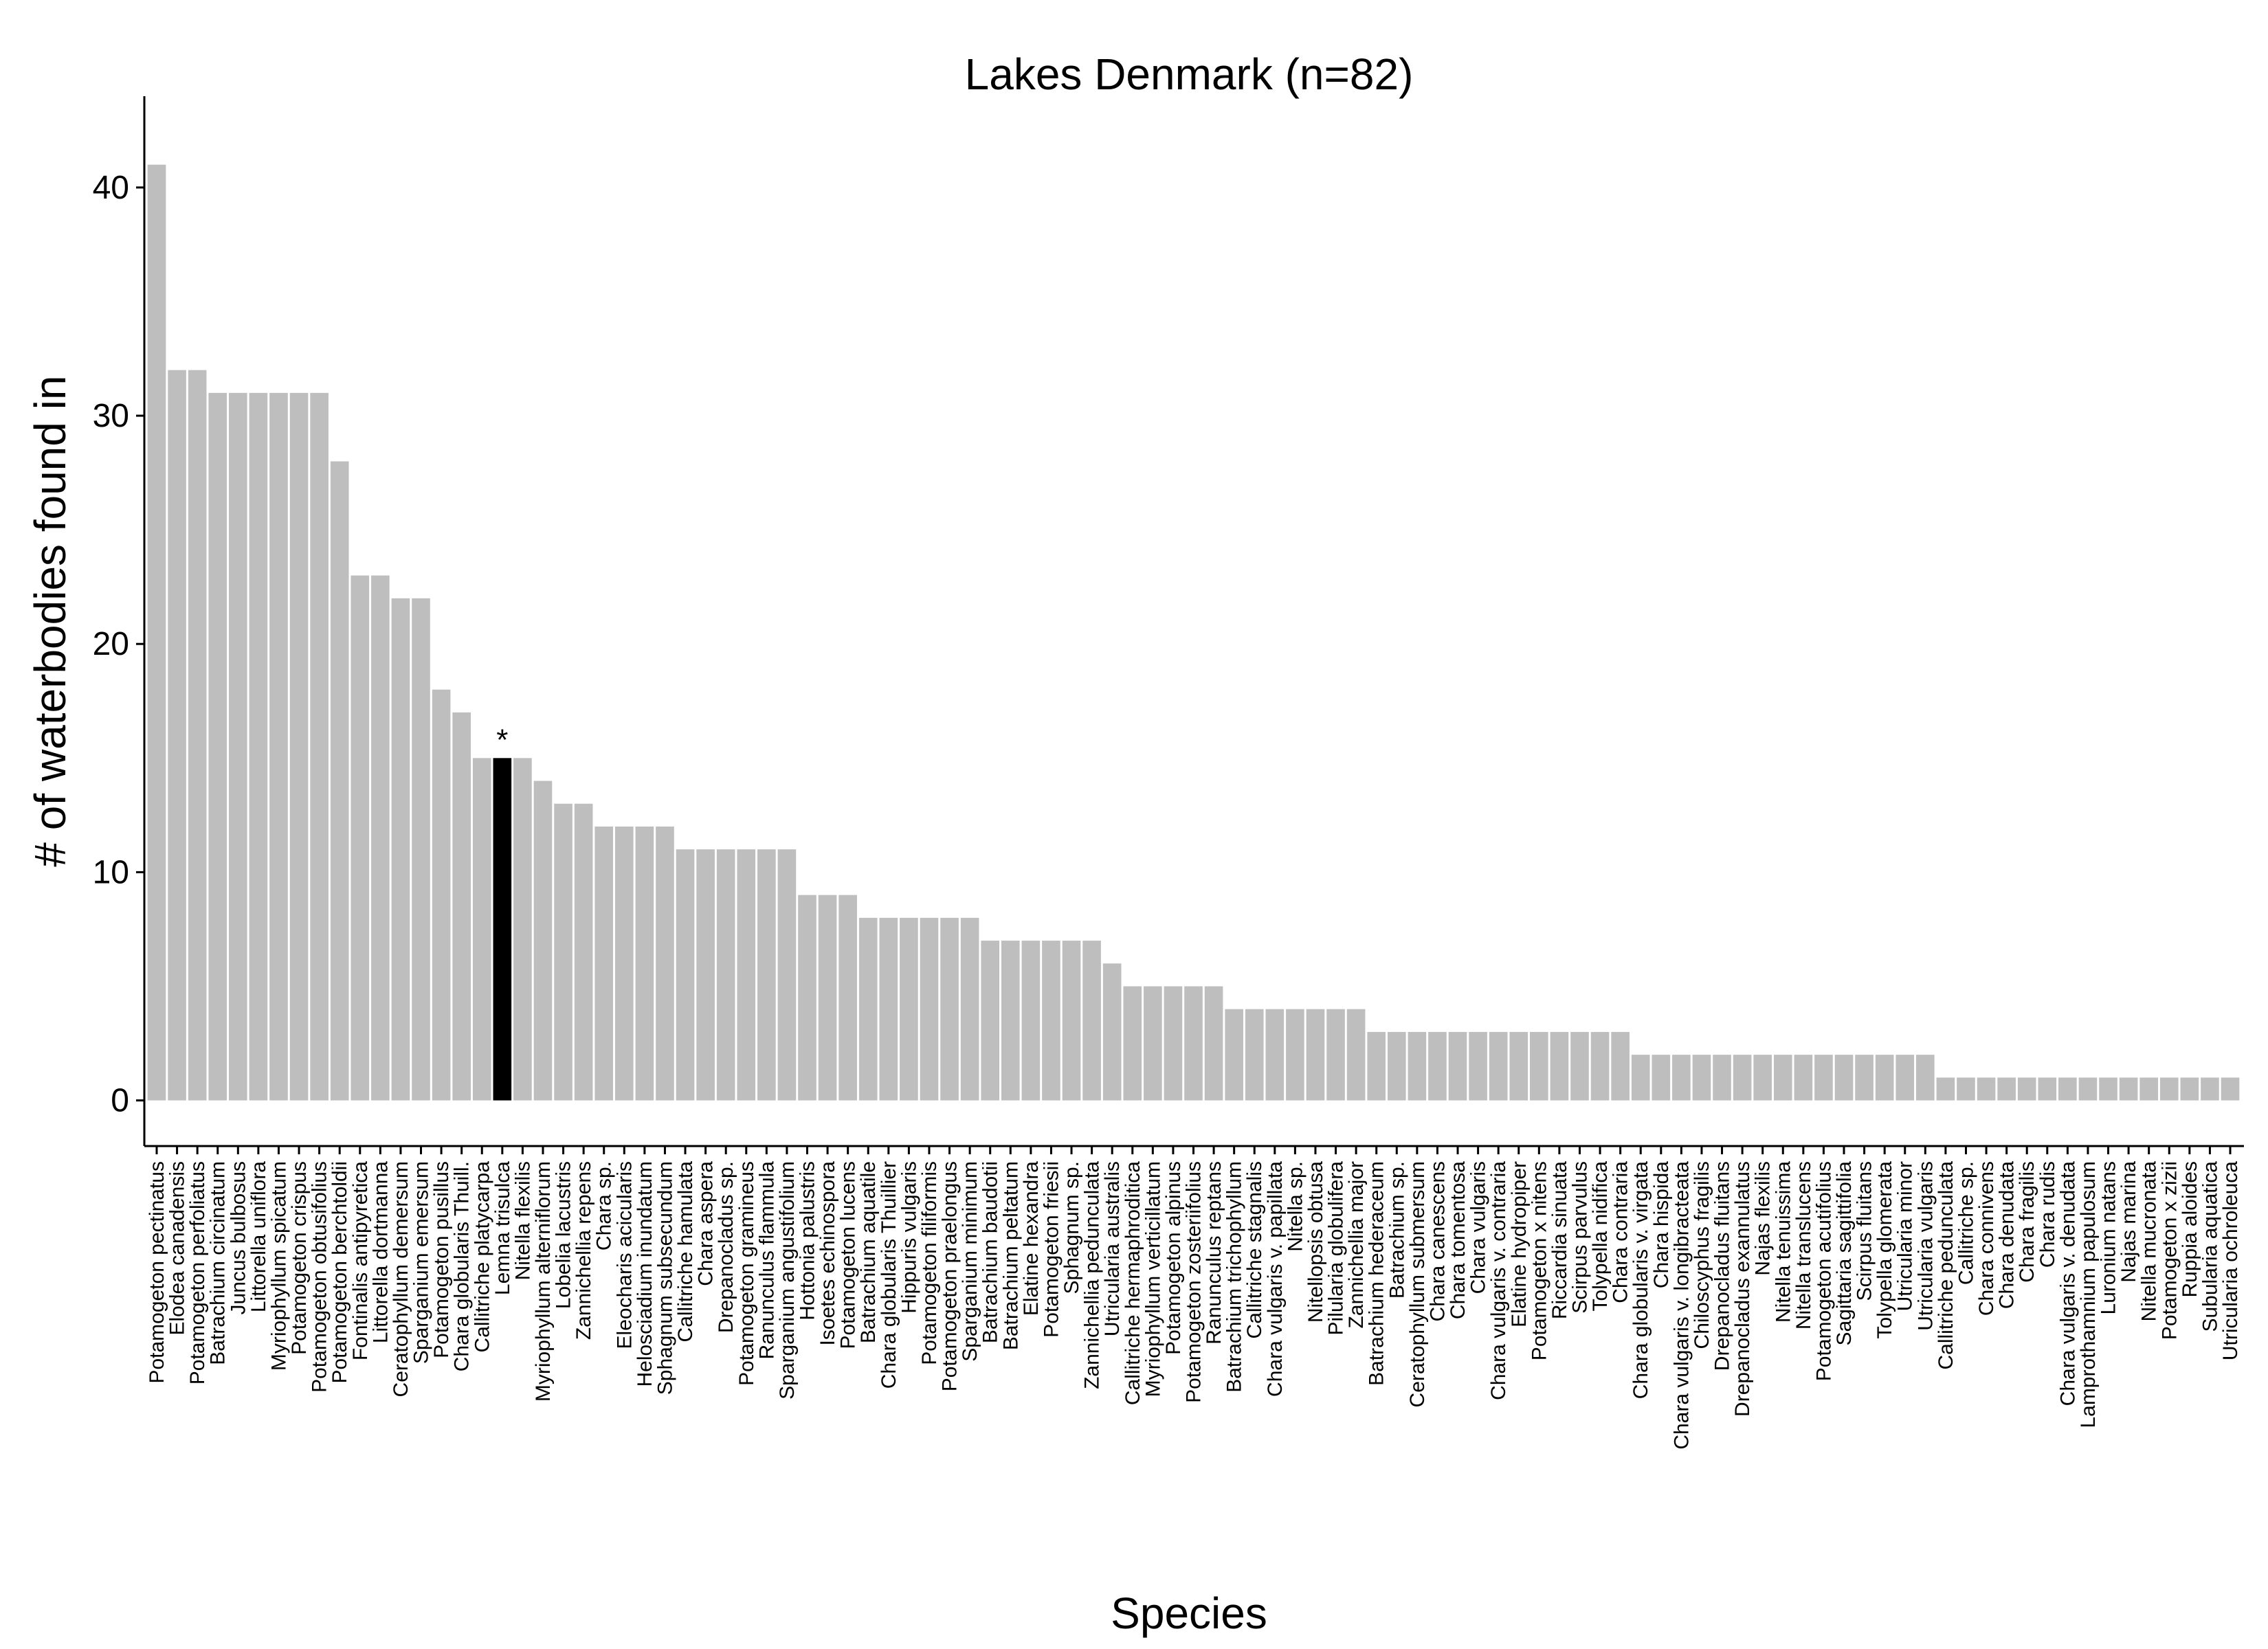 The height and width of the screenshot is (1649, 2268). Describe the element at coordinates (111, 644) in the screenshot. I see `y-tick-label: 20` at that location.